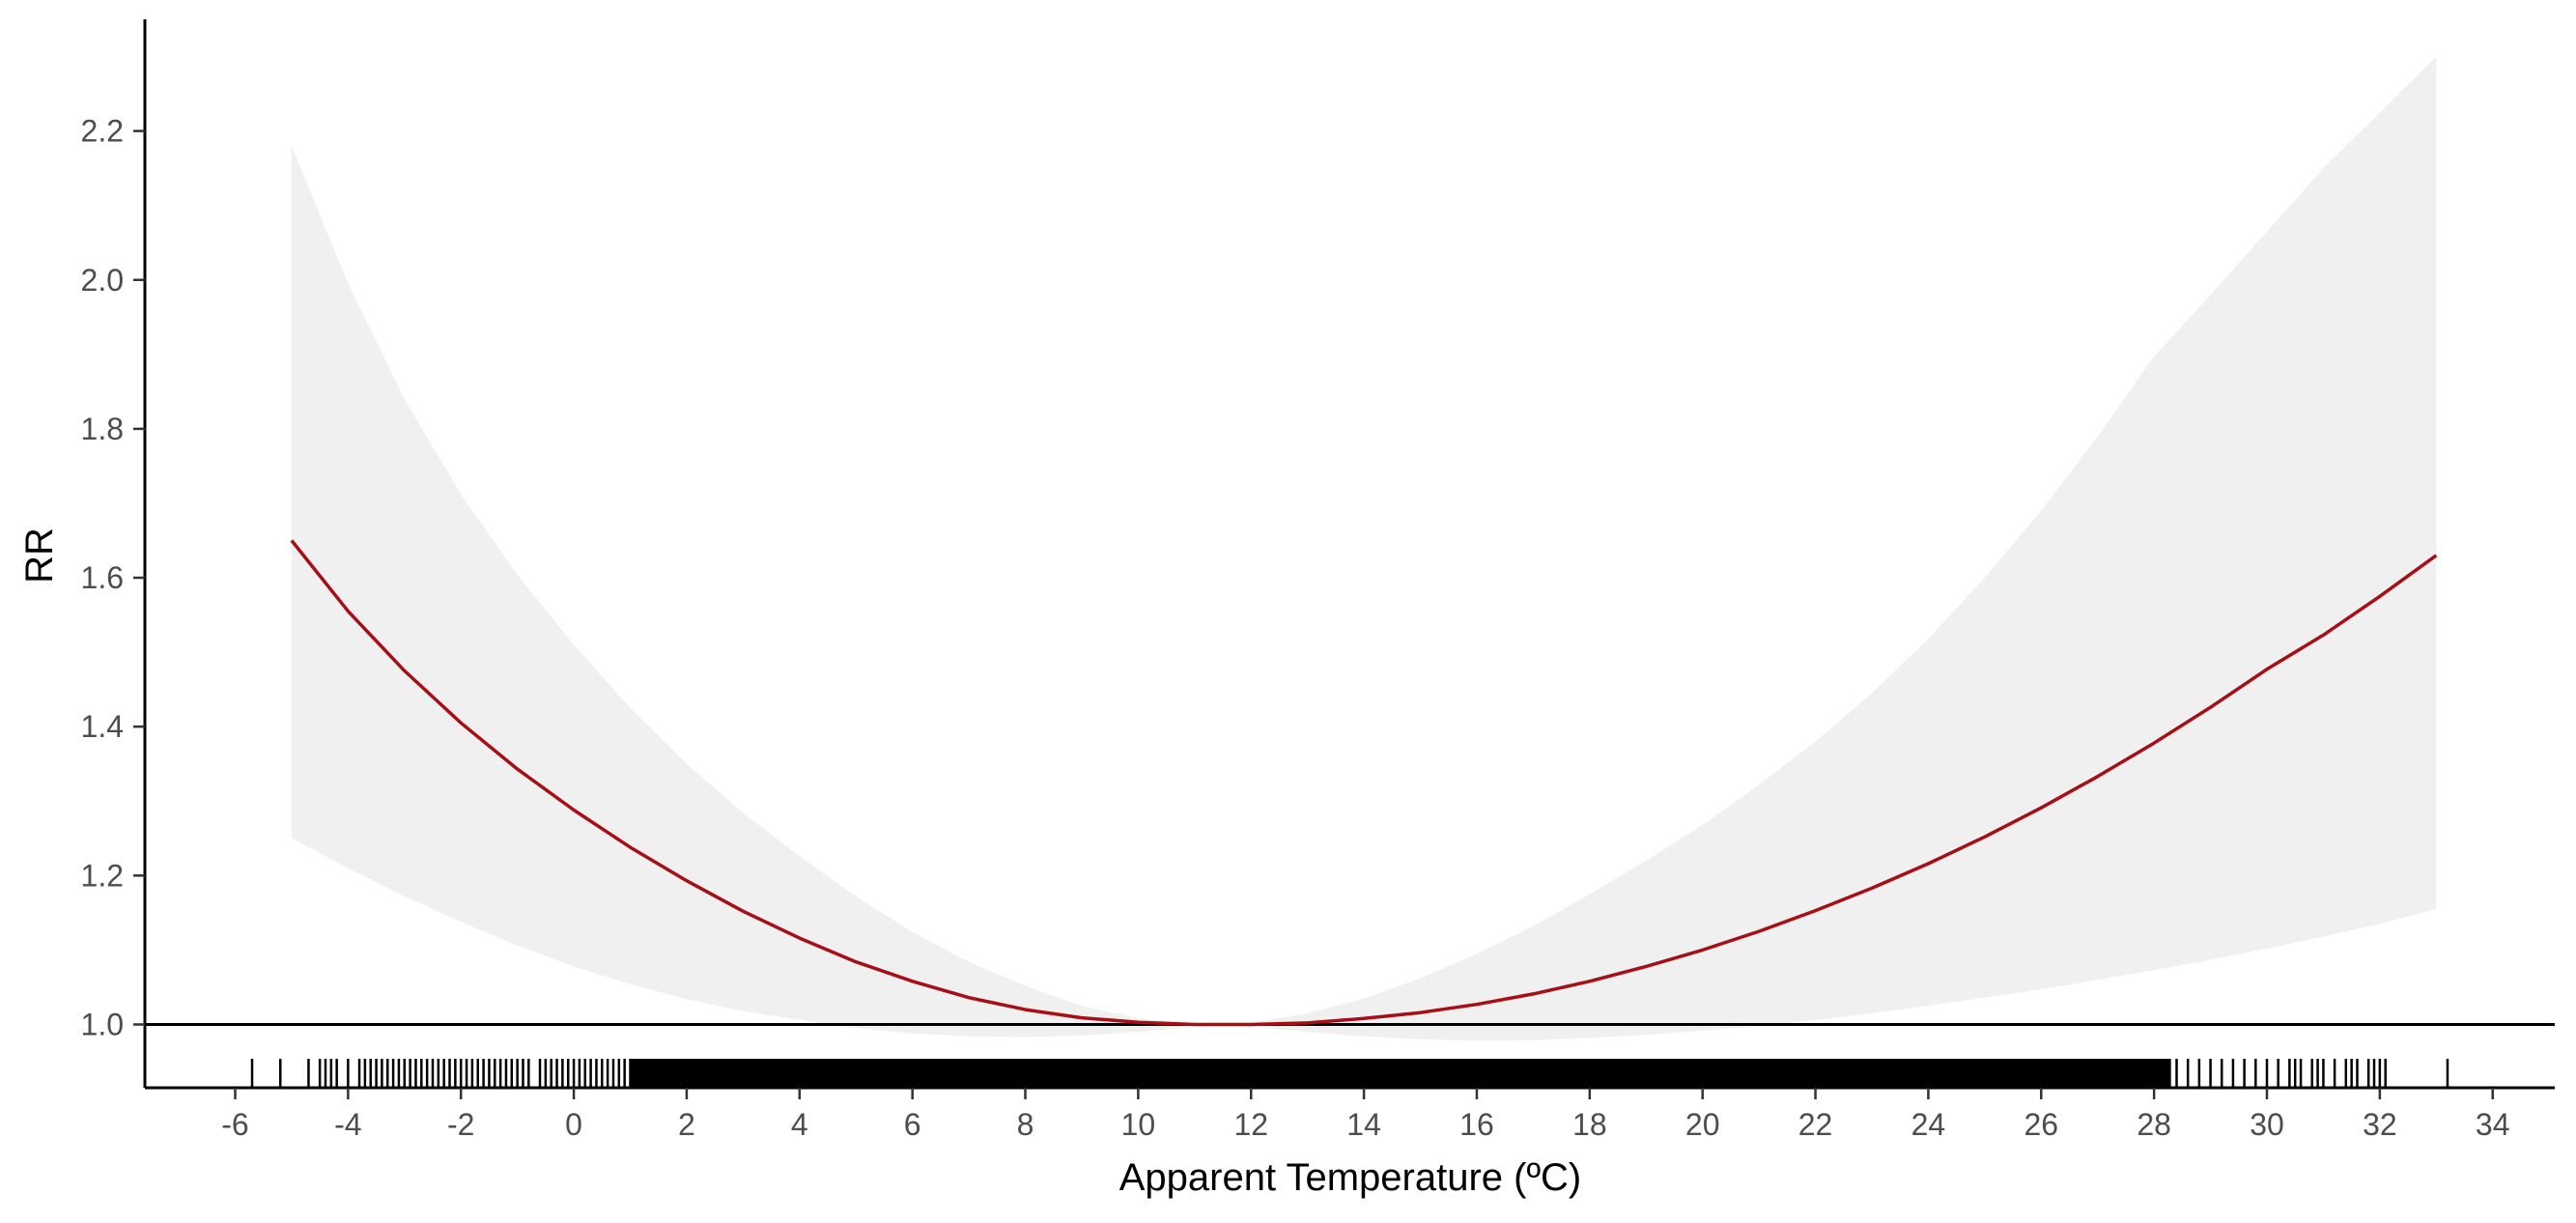 This screenshot has height=1223, width=2576. What do you see at coordinates (1400, 1073) in the screenshot?
I see `rug-dense-block` at bounding box center [1400, 1073].